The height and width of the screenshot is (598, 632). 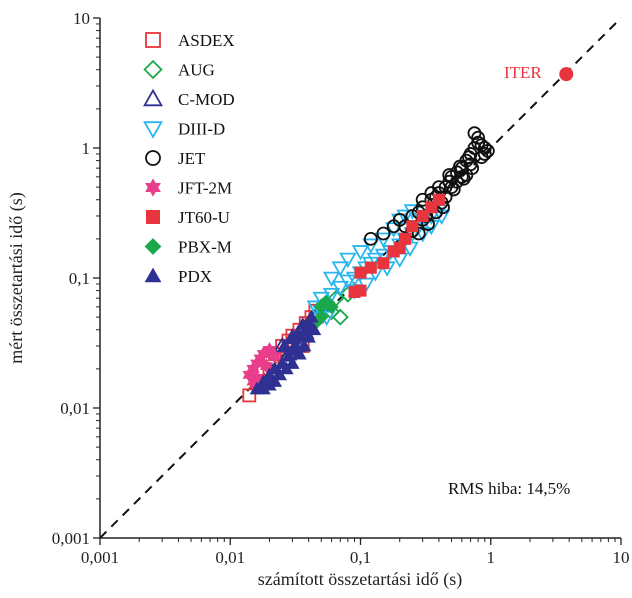 I want to click on iter-label: ITER, so click(x=523, y=72).